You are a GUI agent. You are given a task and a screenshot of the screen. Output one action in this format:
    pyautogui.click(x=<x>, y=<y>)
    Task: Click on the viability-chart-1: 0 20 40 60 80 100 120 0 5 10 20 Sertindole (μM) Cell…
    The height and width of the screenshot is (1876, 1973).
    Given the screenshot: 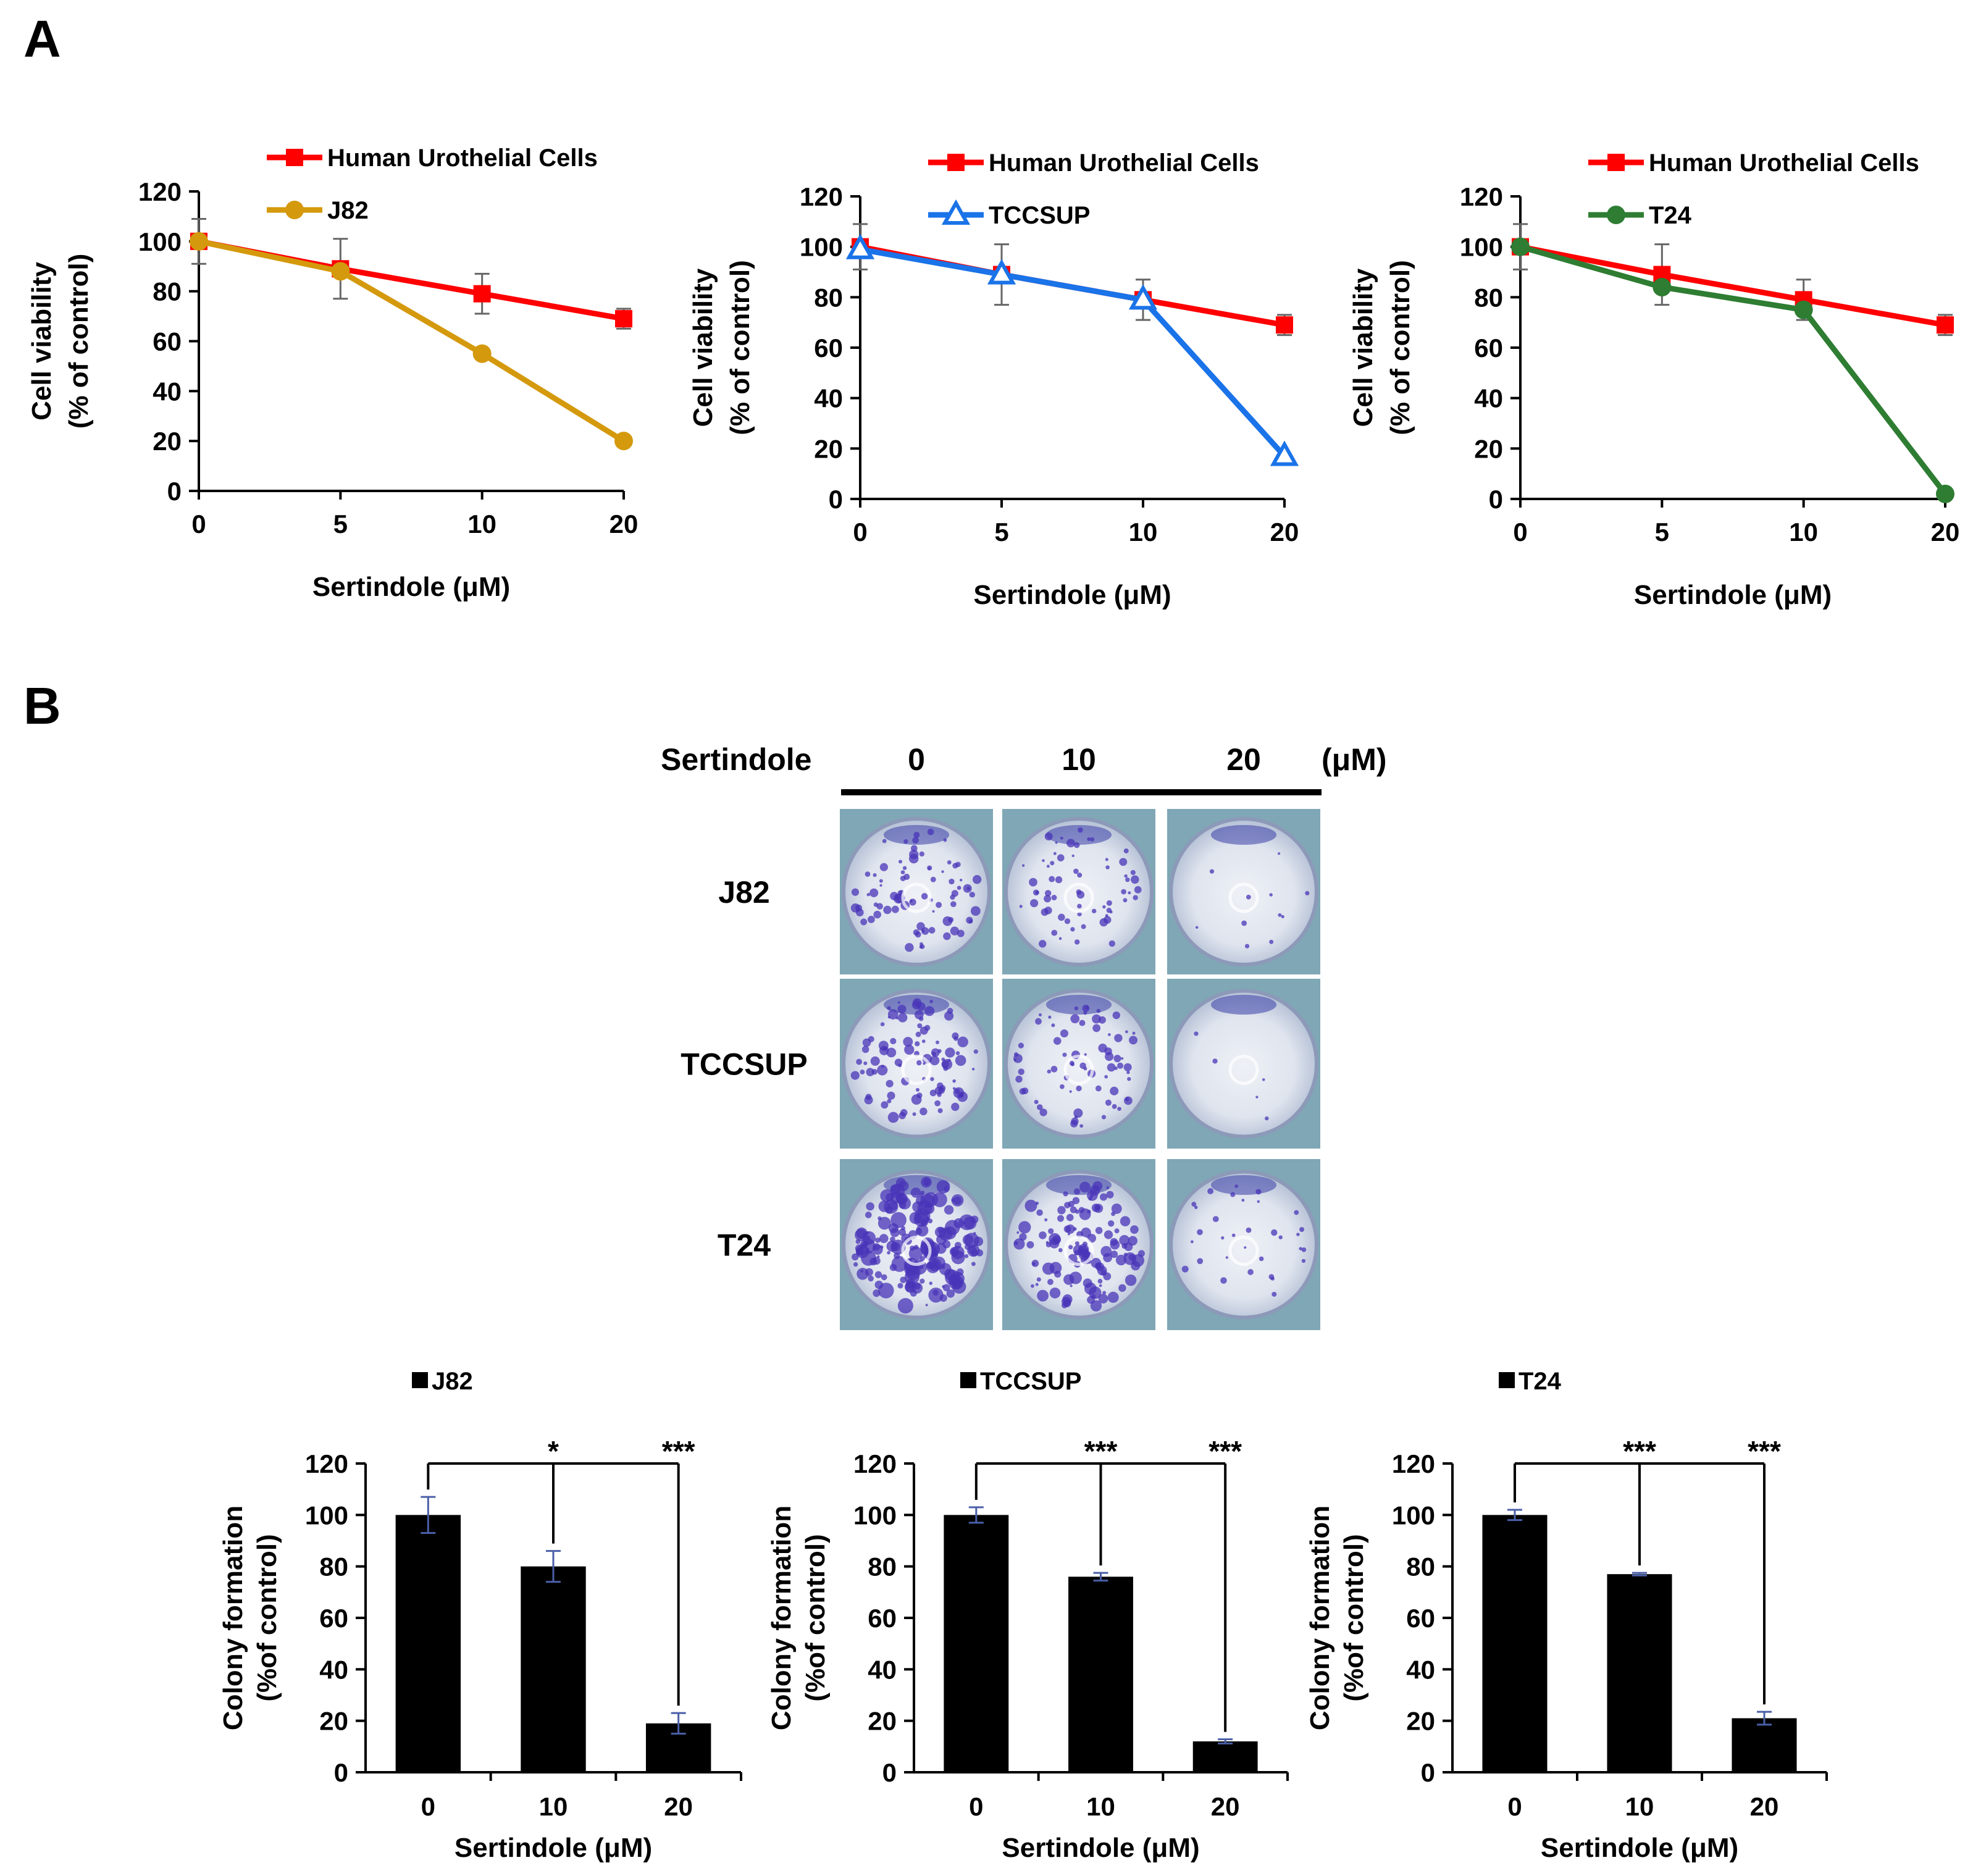 What is the action you would take?
    pyautogui.click(x=333, y=373)
    